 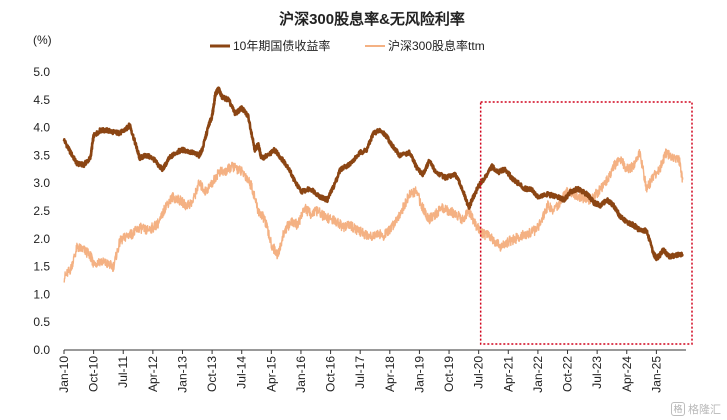 I want to click on x-tick-label: Jan-16, so click(x=301, y=374).